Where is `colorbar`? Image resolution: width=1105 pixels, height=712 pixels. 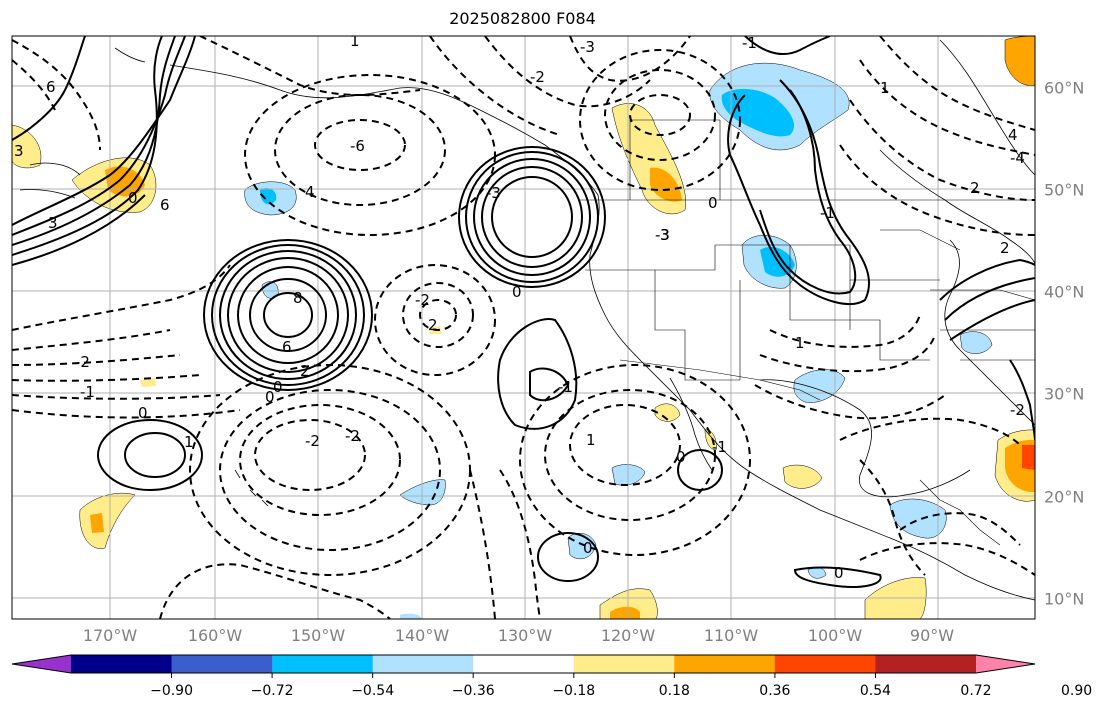 colorbar is located at coordinates (523, 666).